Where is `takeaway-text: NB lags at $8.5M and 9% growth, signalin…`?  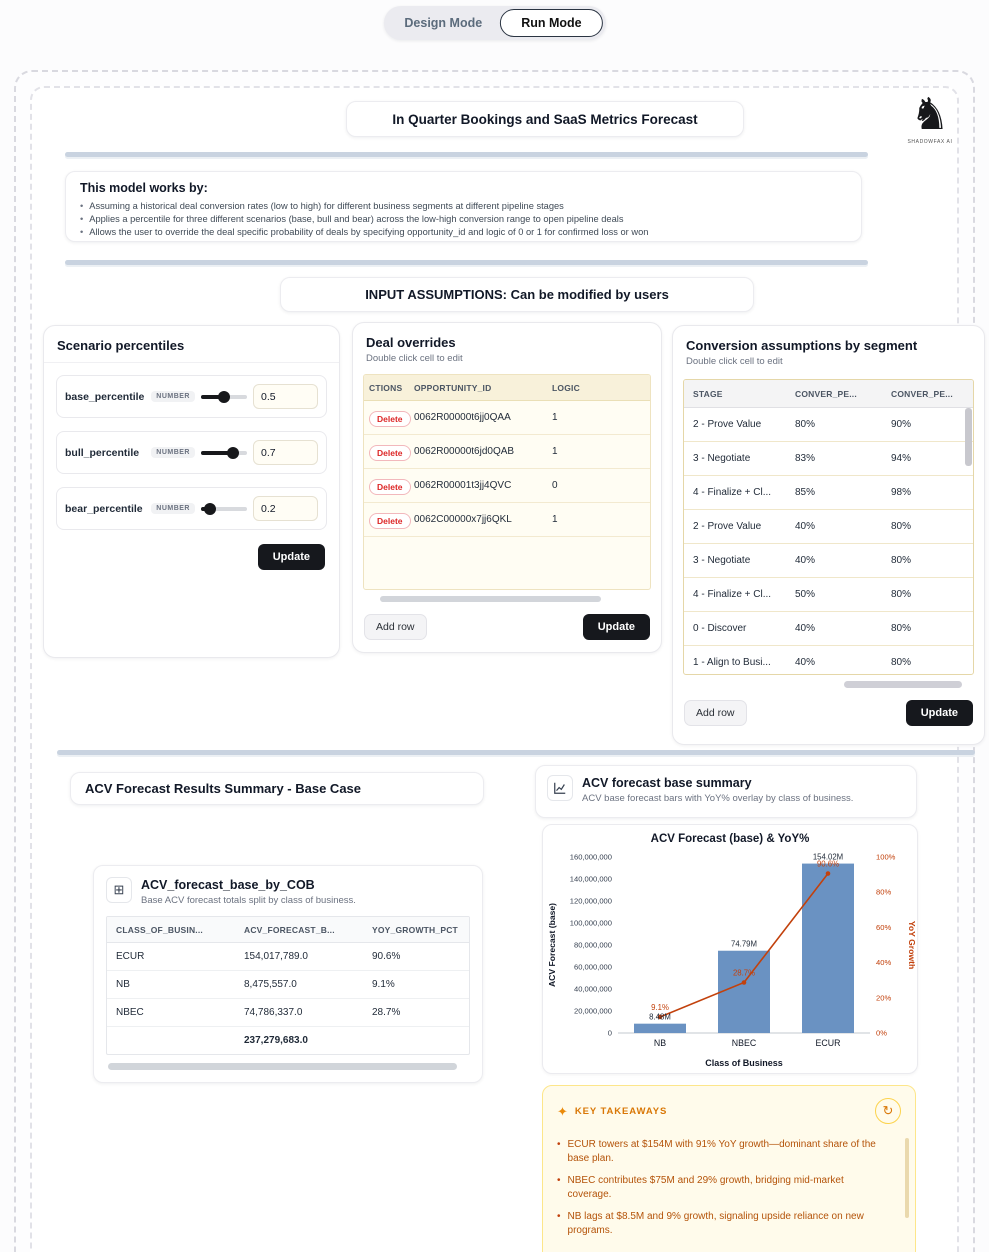
takeaway-text: NB lags at $8.5M and 9% growth, signalin… is located at coordinates (715, 1223).